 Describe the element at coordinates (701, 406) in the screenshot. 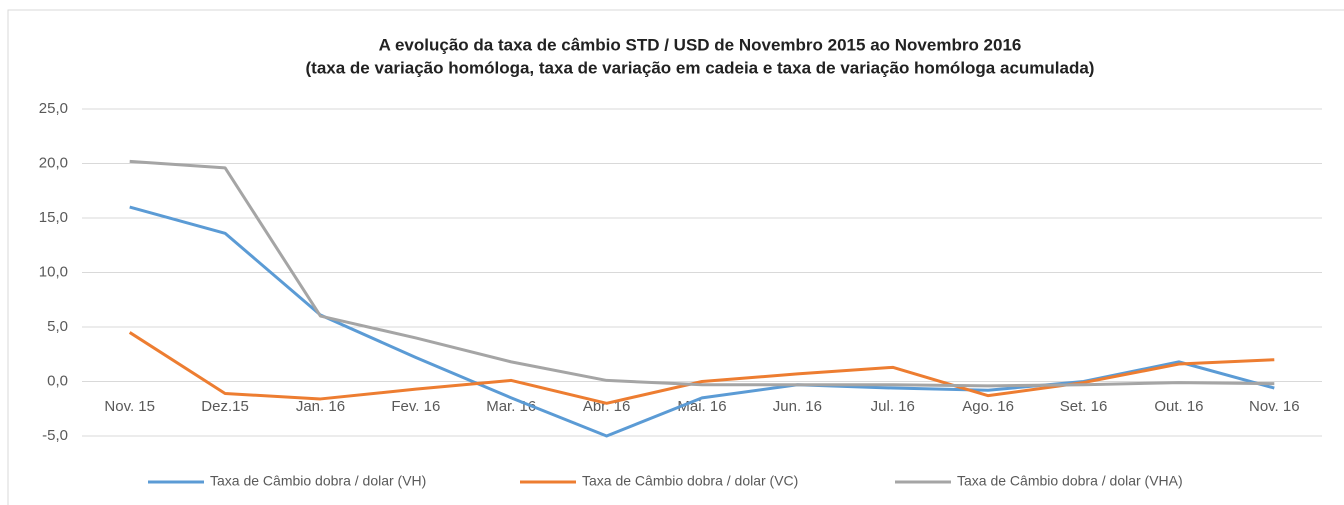

I see `x-tick-label: Mai. 16` at that location.